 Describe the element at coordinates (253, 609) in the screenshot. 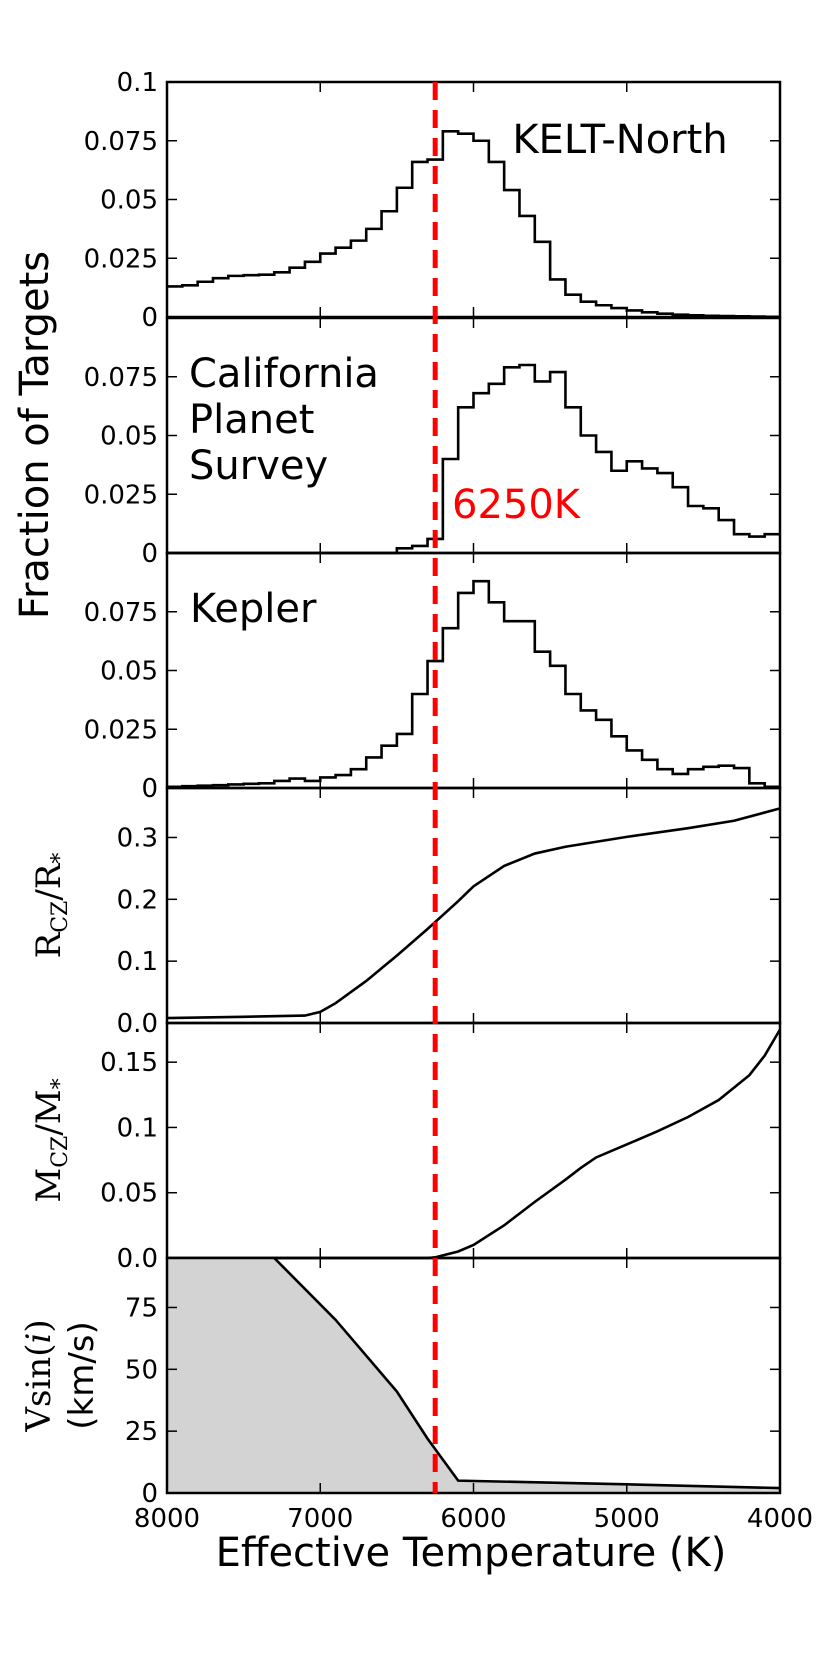

I see `annotation-kepler: Kepler` at that location.